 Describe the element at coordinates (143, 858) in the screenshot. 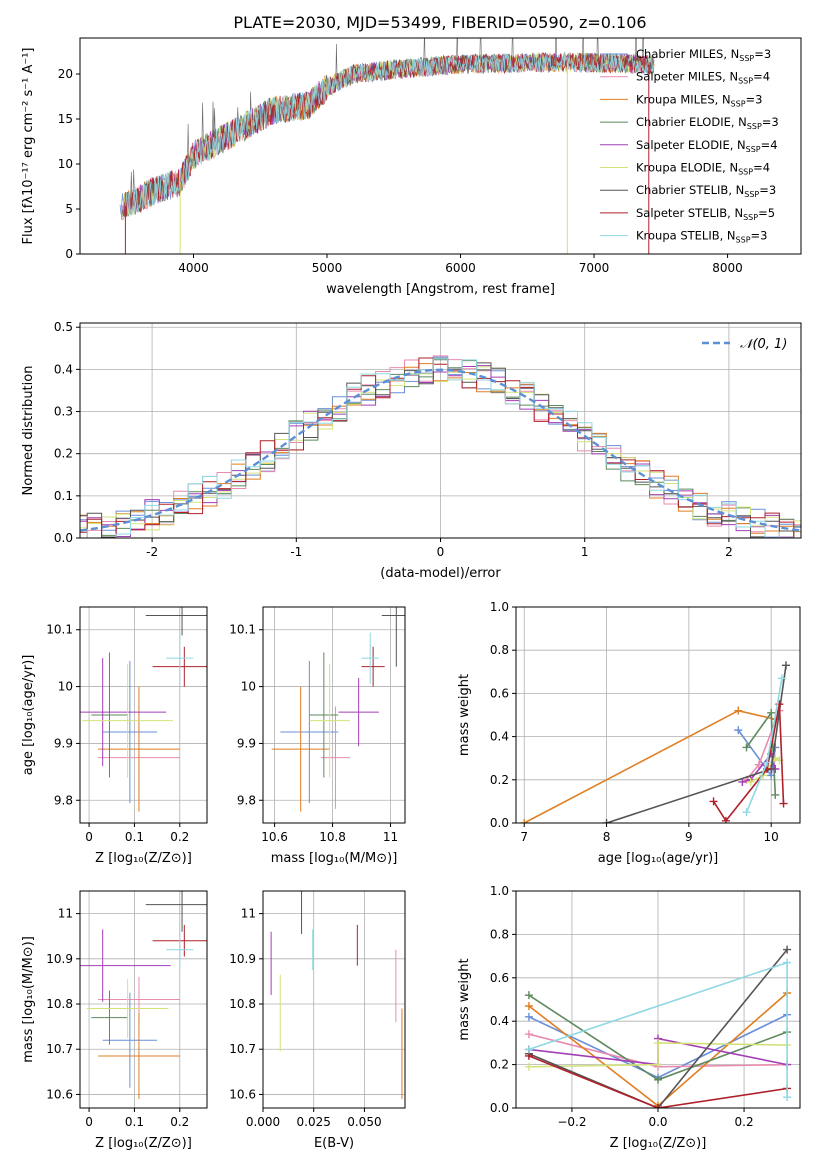

I see `x-axis-label: Z [log₁₀(Z/Z⊙)]` at that location.